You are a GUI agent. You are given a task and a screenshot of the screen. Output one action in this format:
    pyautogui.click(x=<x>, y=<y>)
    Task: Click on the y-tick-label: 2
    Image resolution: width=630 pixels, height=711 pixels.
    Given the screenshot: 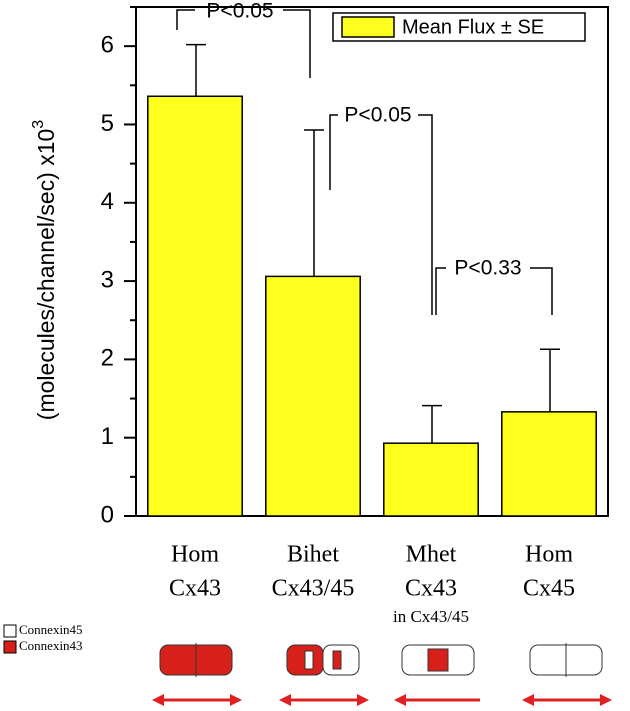 What is the action you would take?
    pyautogui.click(x=107, y=358)
    